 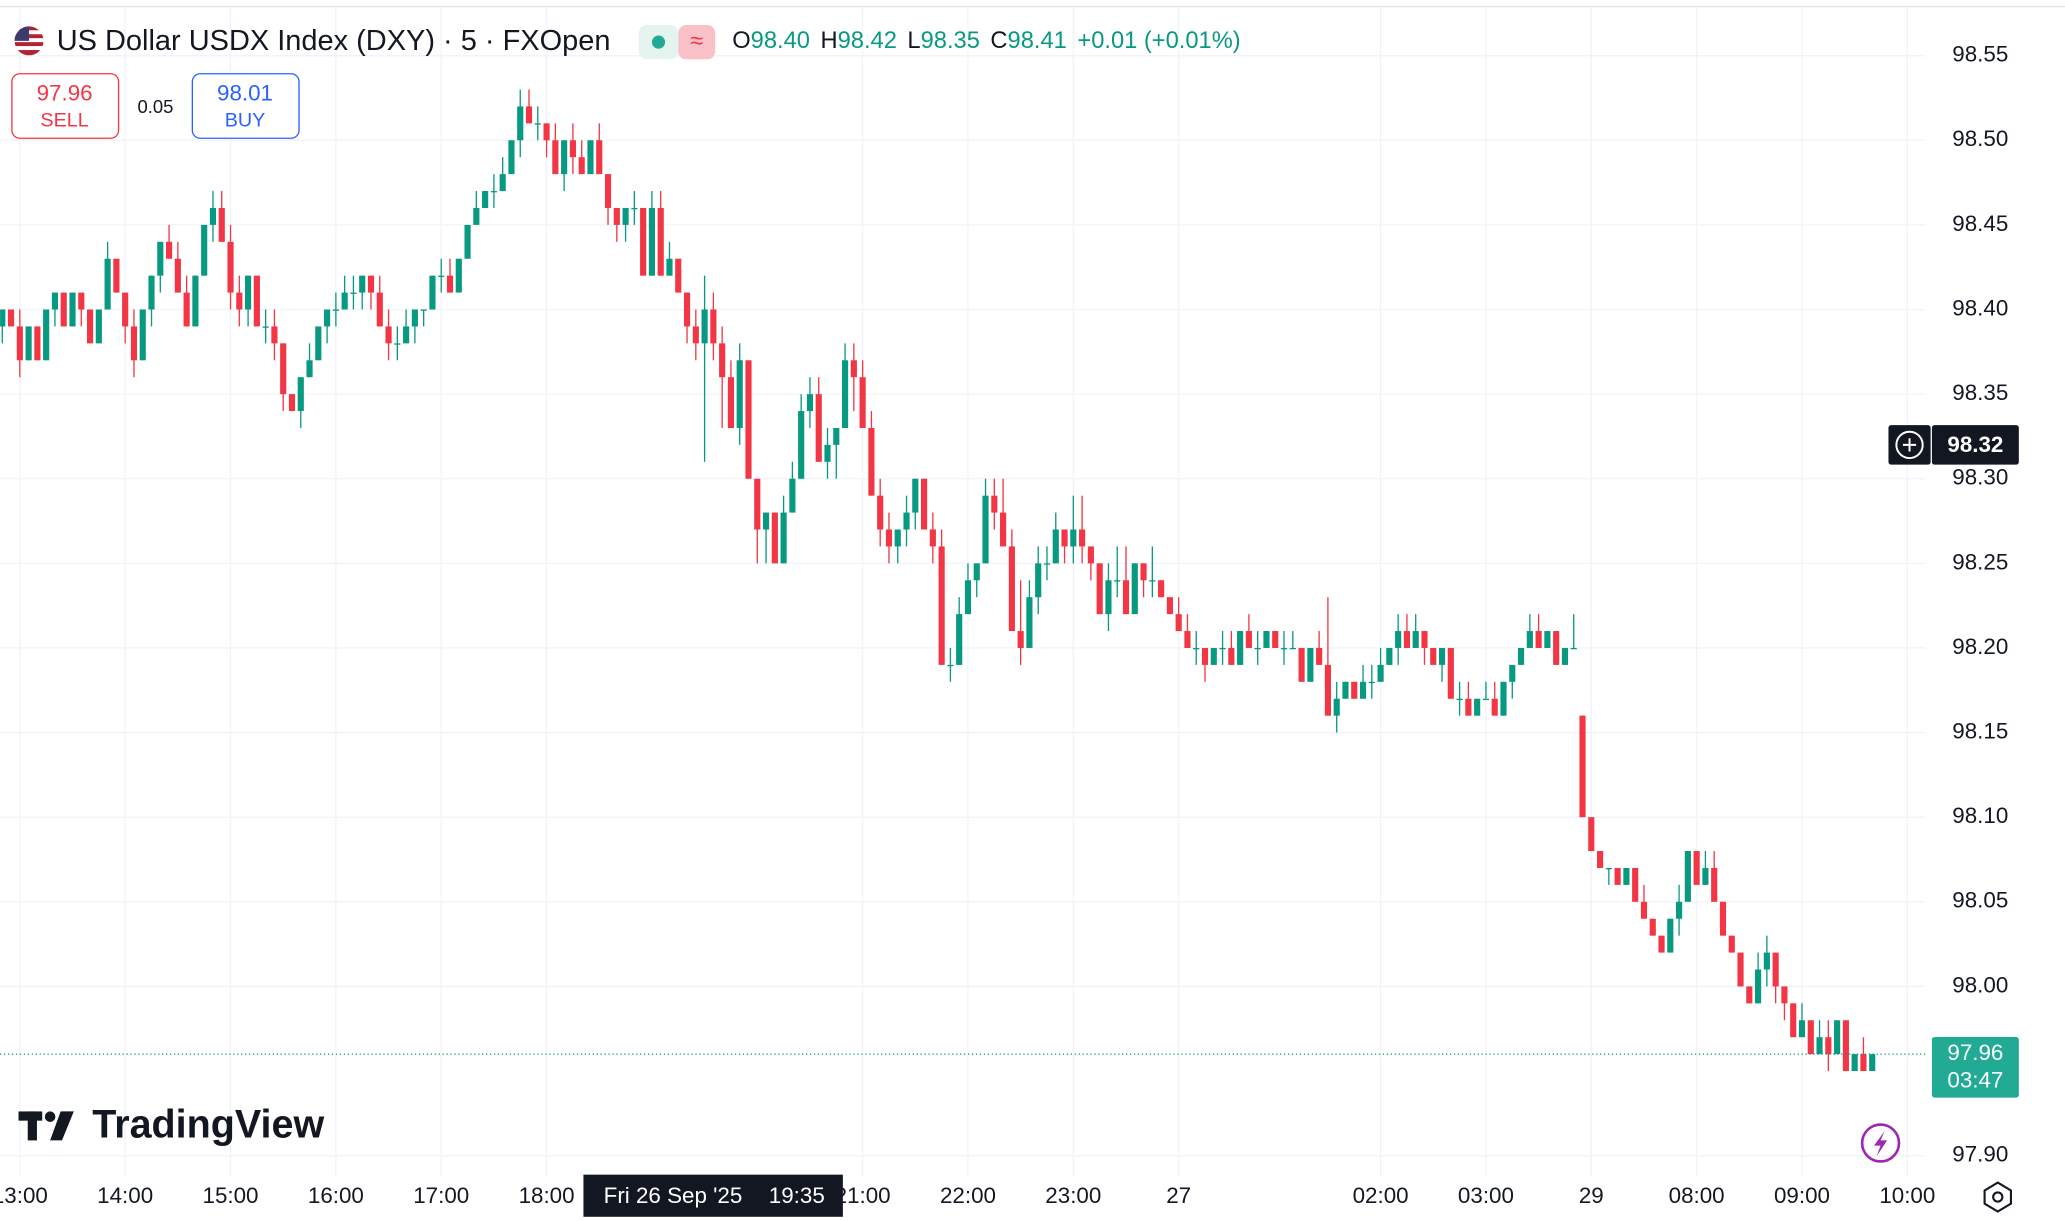 I want to click on x-tick-label: 03:00, so click(x=1486, y=1195).